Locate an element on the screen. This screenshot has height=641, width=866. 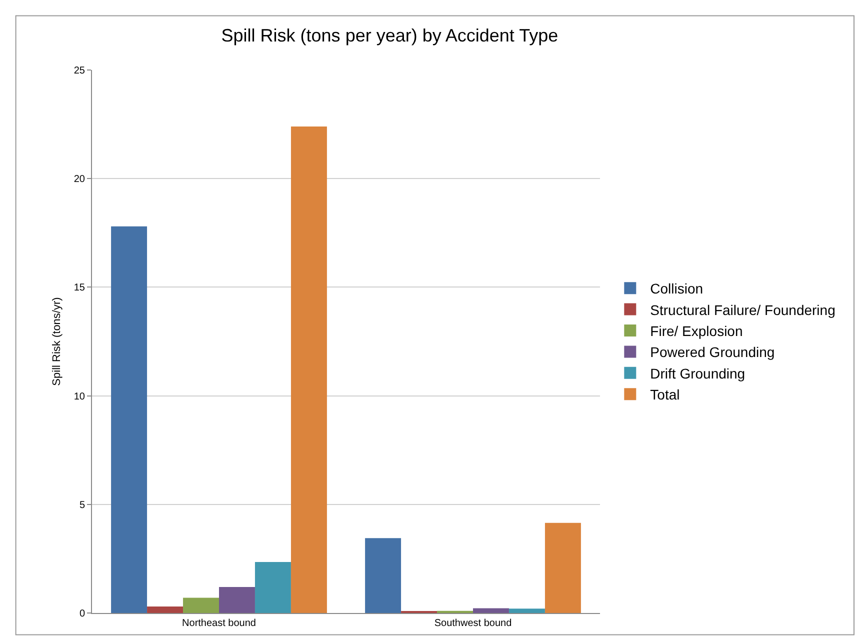
y-tick-label: 20 is located at coordinates (80, 180).